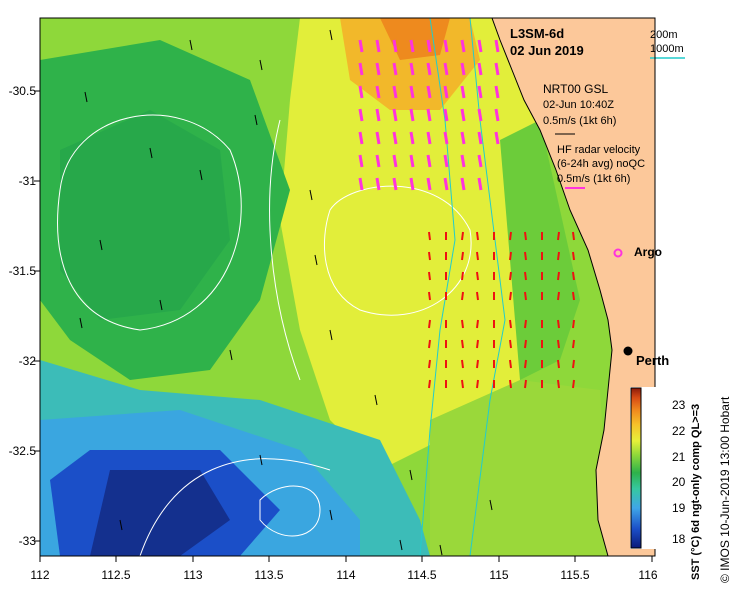 The image size is (739, 592). What do you see at coordinates (116, 575) in the screenshot?
I see `x-tick-label: 112.5` at bounding box center [116, 575].